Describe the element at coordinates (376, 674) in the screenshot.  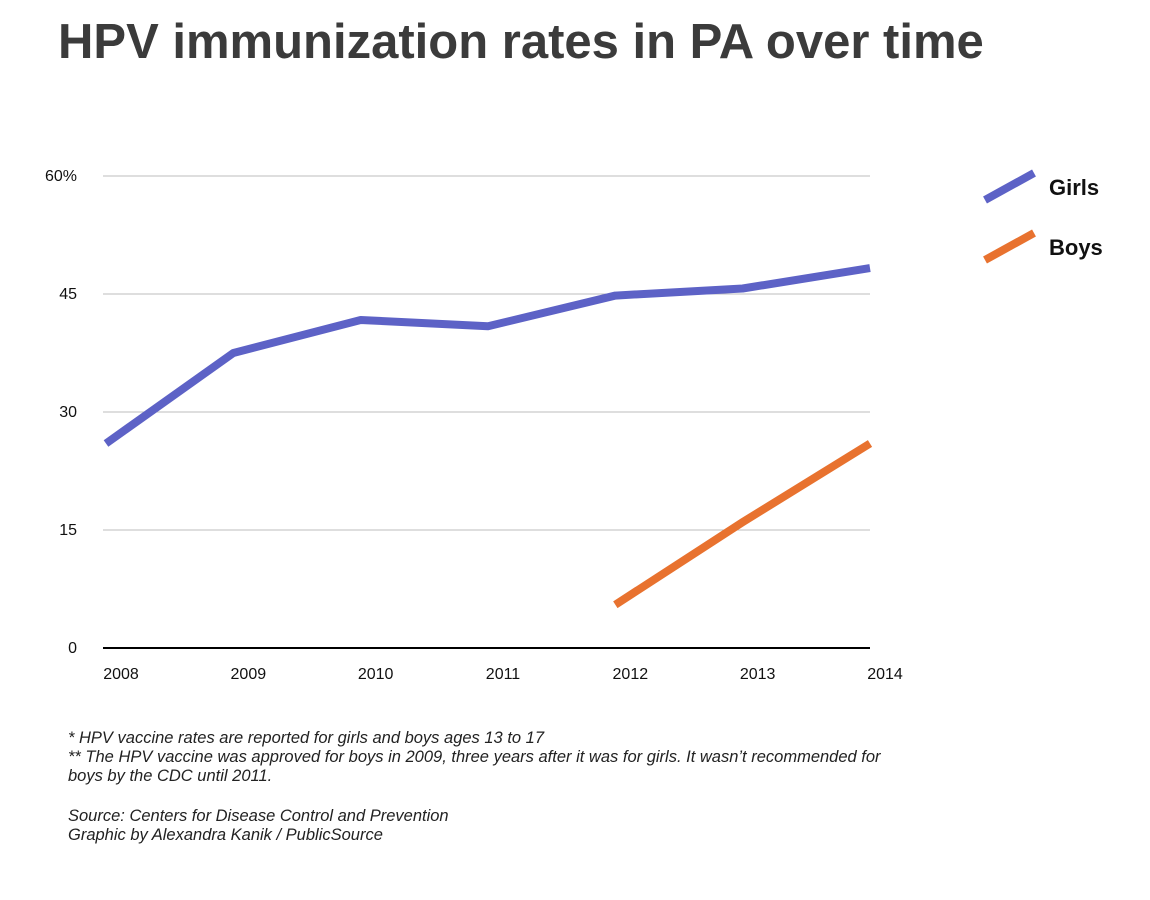
I see `x-tick-label: 2010` at that location.